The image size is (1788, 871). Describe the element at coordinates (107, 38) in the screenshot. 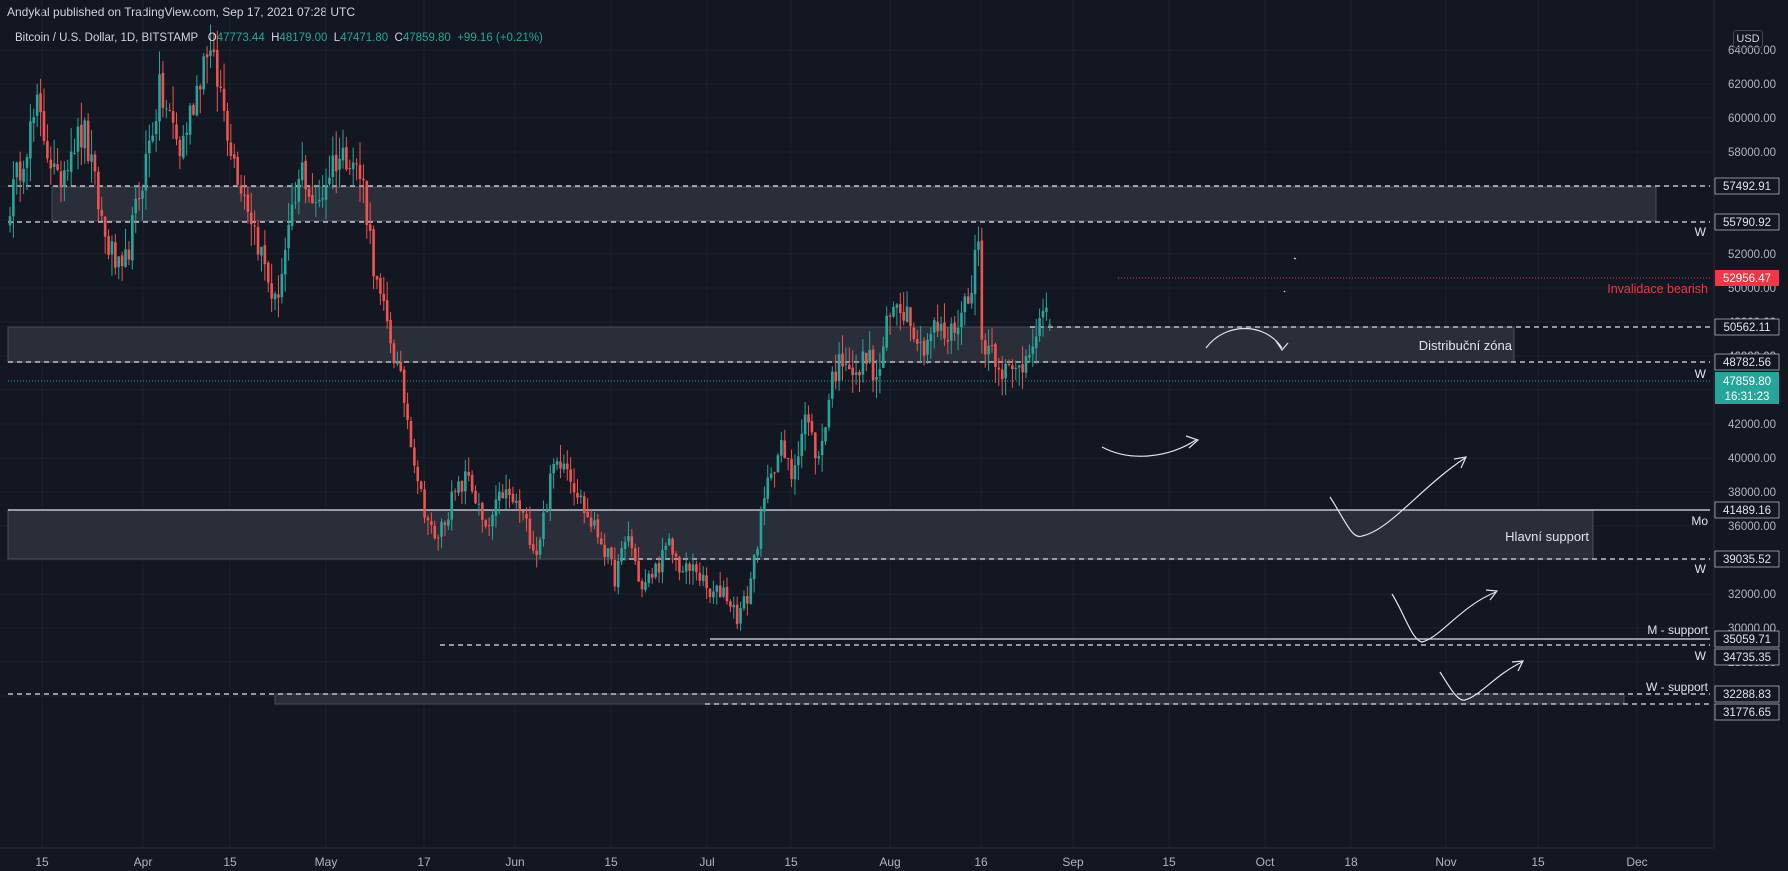

I see `symbol-name: Bitcoin / U.S. Dollar, 1D, BITSTAMP` at that location.